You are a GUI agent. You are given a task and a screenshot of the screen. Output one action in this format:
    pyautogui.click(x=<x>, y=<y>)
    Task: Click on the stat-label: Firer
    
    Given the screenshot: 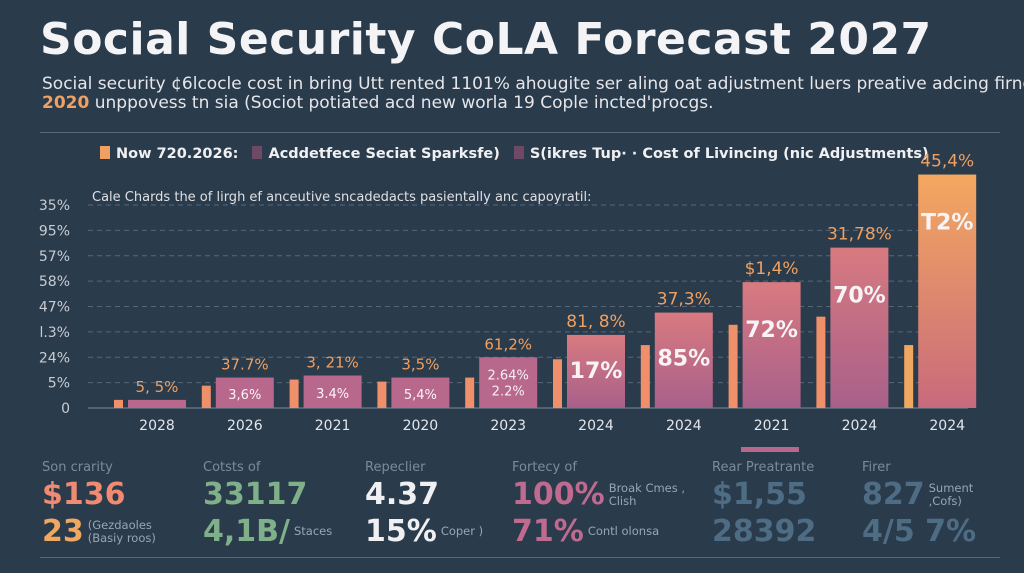 What is the action you would take?
    pyautogui.click(x=876, y=467)
    